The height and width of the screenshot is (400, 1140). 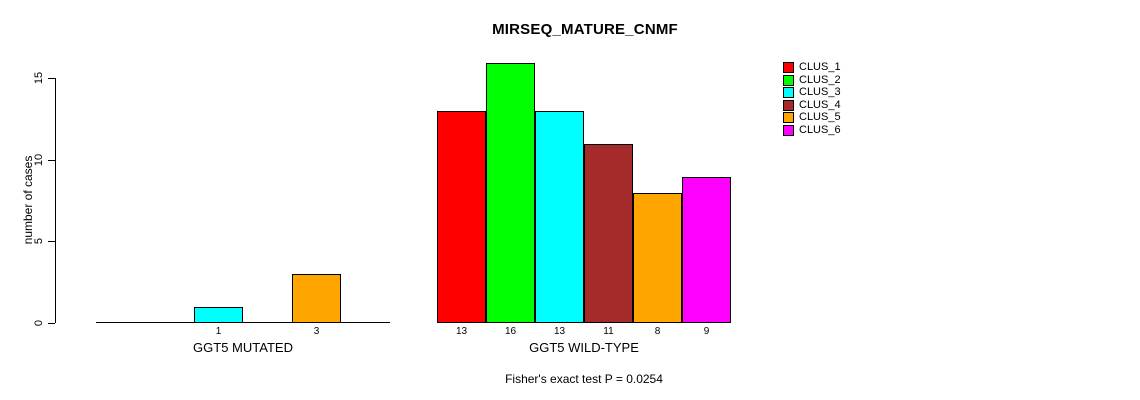 What do you see at coordinates (39, 78) in the screenshot?
I see `y-tick-label: 15` at bounding box center [39, 78].